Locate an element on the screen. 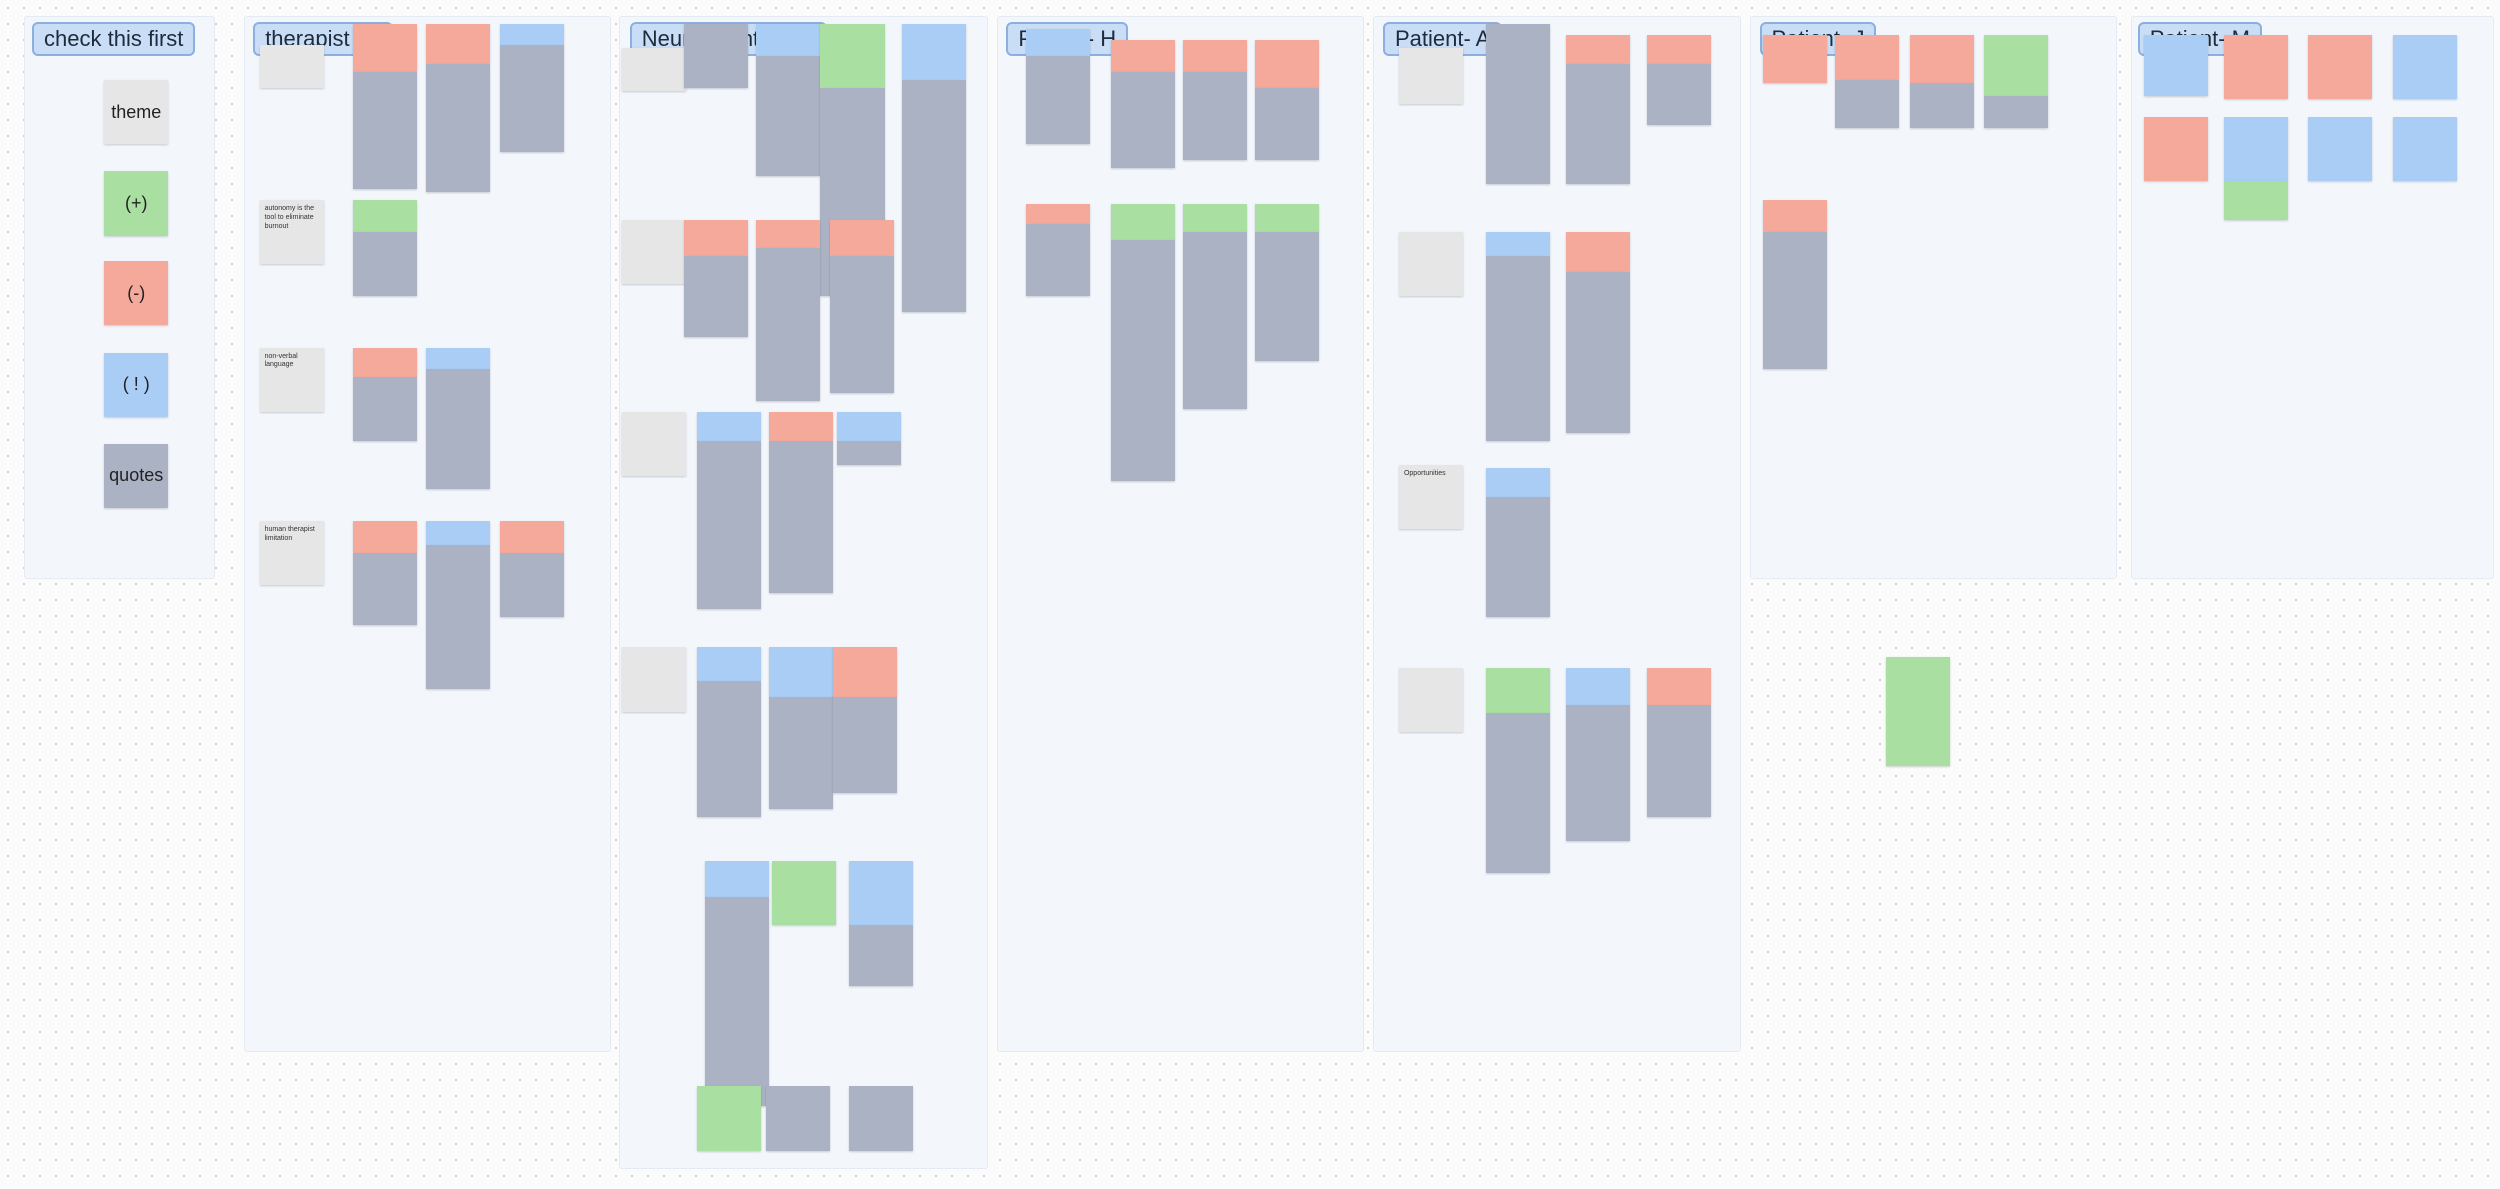 The image size is (2500, 1189). theme-note: Opportunities is located at coordinates (1431, 496).